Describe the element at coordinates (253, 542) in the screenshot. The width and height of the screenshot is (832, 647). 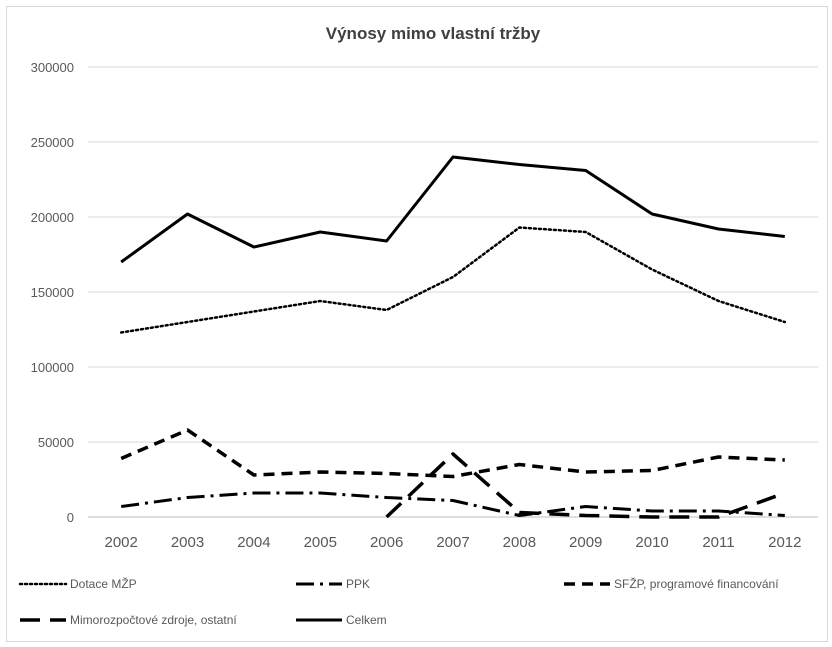
I see `x-tick-label: 2004` at that location.